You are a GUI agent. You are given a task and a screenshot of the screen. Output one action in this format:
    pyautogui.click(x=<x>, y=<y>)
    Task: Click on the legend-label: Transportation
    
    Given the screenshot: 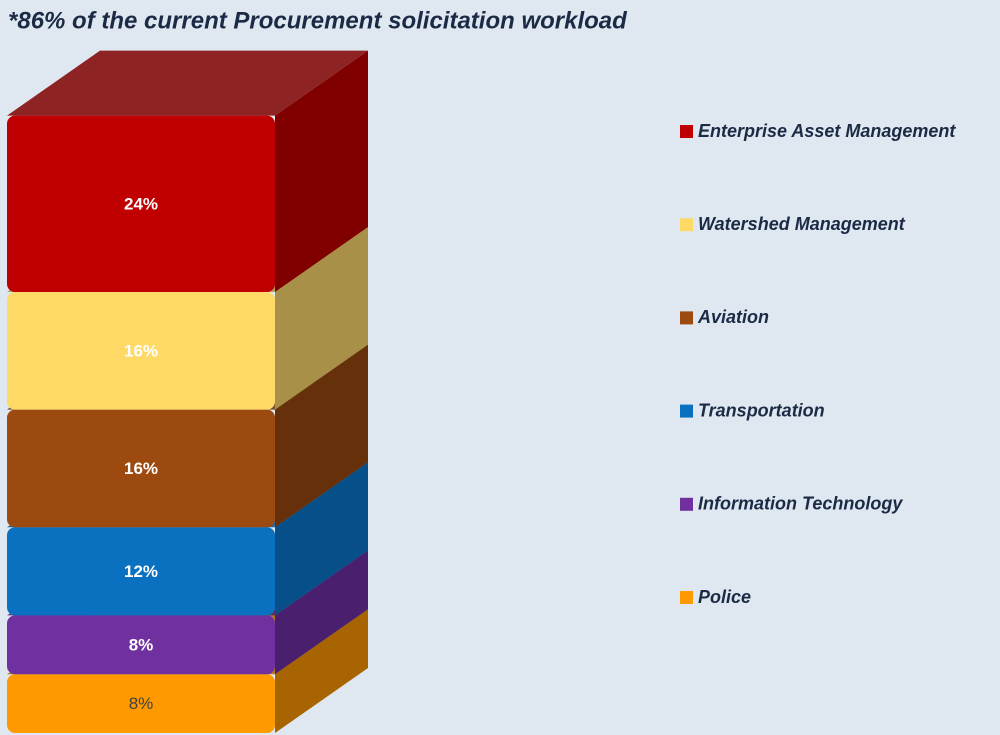 What is the action you would take?
    pyautogui.click(x=761, y=410)
    